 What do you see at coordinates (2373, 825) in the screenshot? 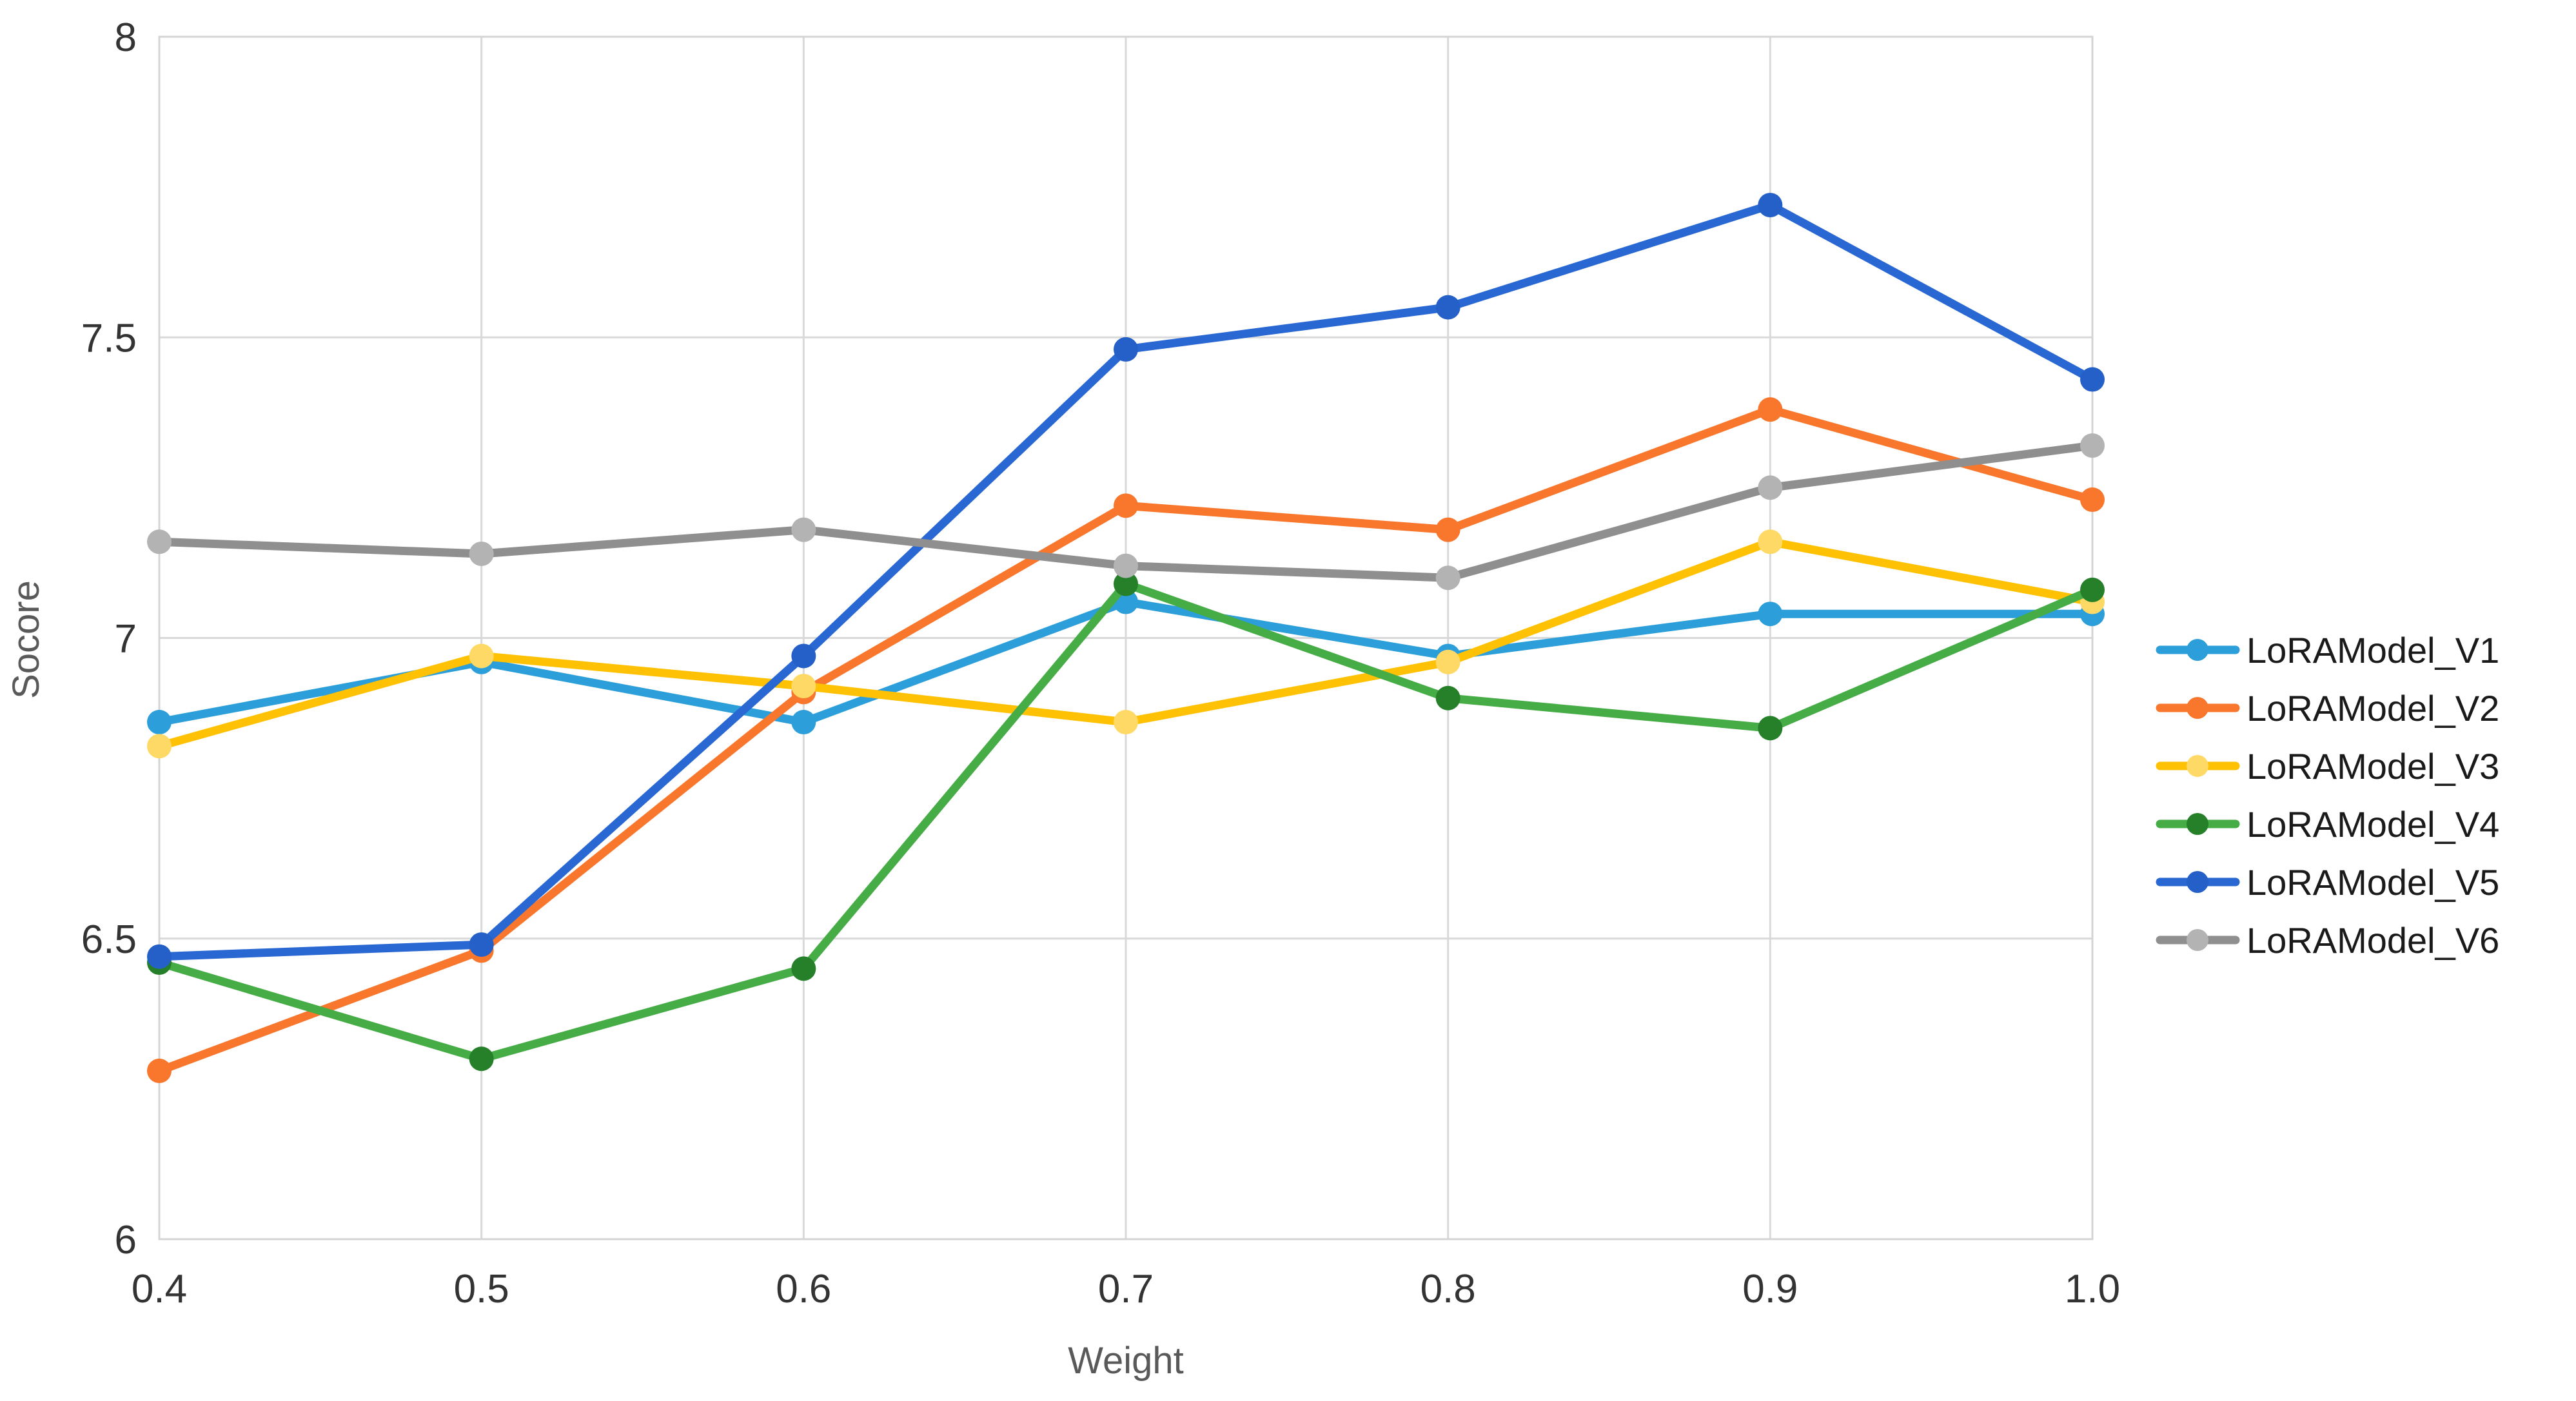
I see `legend-label: LoRAModel_V4` at bounding box center [2373, 825].